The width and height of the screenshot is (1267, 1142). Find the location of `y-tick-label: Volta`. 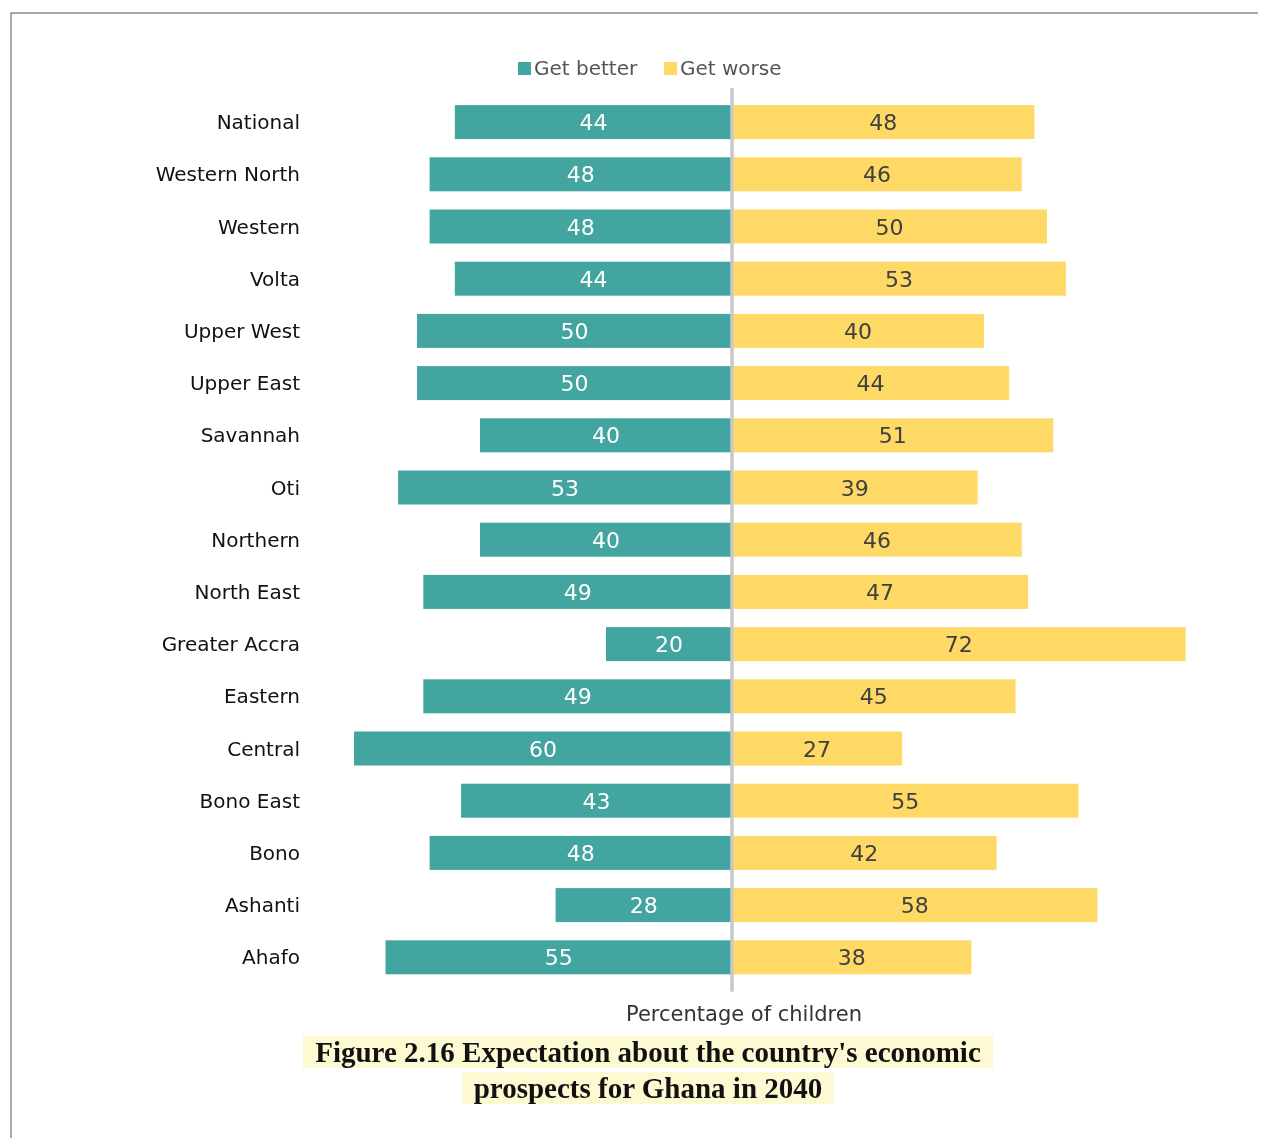

y-tick-label: Volta is located at coordinates (274, 278).